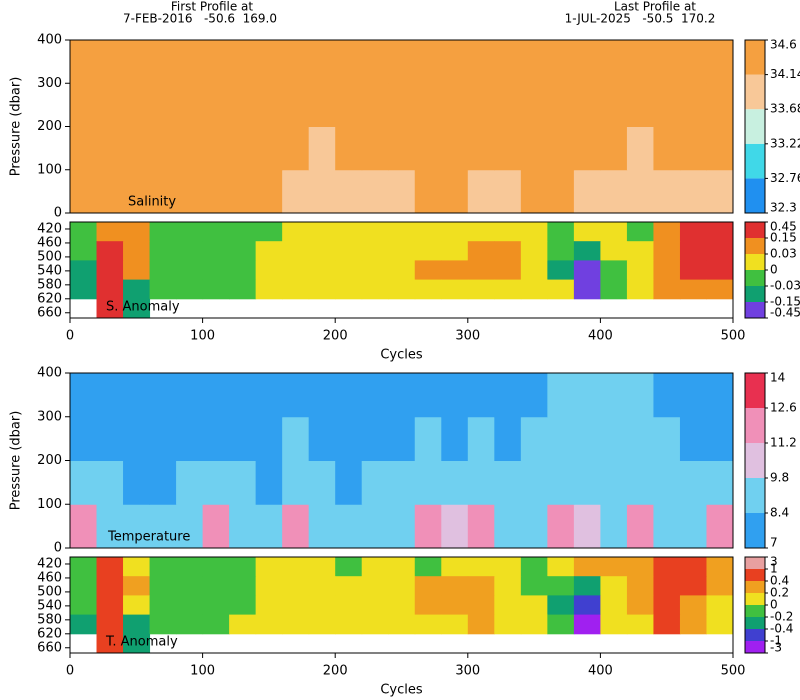 This screenshot has height=700, width=800. Describe the element at coordinates (600, 336) in the screenshot. I see `x-tick-label: 400` at that location.